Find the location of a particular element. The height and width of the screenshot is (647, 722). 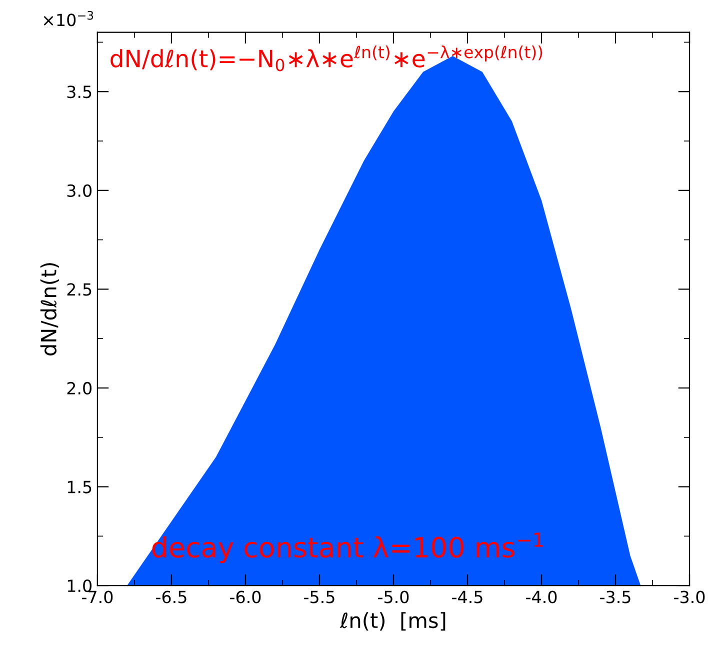

y-tick-label: 1.0 is located at coordinates (80, 585).